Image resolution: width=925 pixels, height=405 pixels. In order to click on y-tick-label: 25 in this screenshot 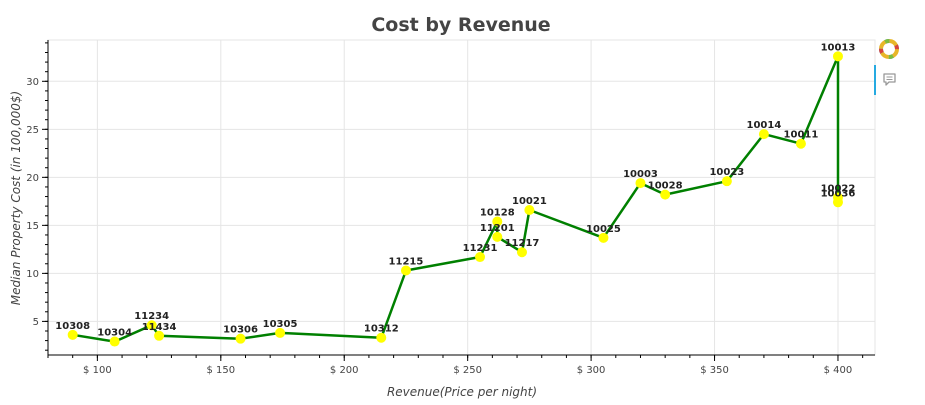, I will do `click(32, 130)`.